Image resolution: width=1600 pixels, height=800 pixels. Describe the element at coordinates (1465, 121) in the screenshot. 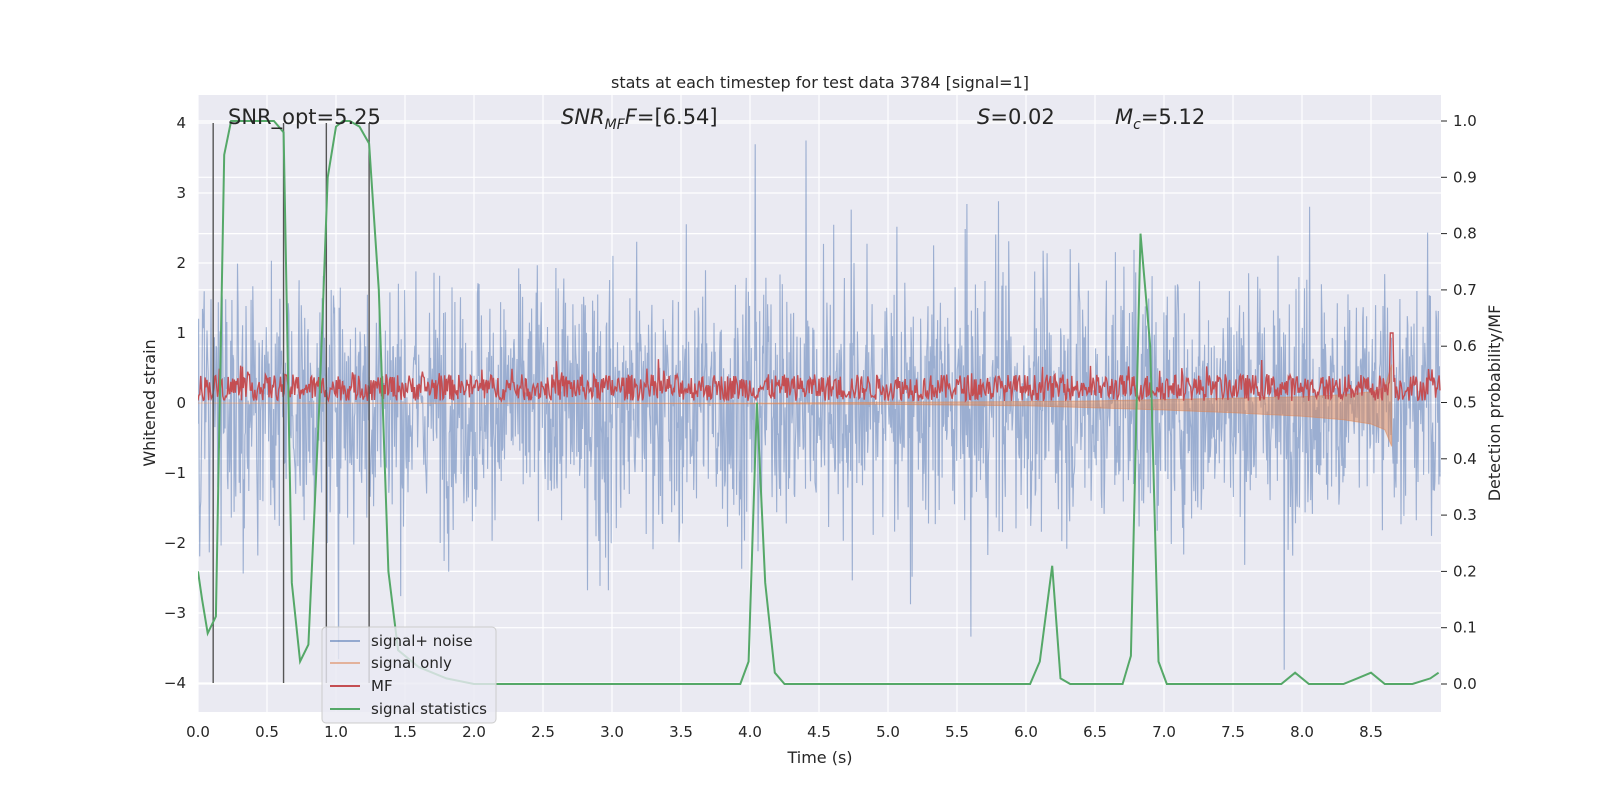

I see `y2-tick-label: 1.0` at that location.